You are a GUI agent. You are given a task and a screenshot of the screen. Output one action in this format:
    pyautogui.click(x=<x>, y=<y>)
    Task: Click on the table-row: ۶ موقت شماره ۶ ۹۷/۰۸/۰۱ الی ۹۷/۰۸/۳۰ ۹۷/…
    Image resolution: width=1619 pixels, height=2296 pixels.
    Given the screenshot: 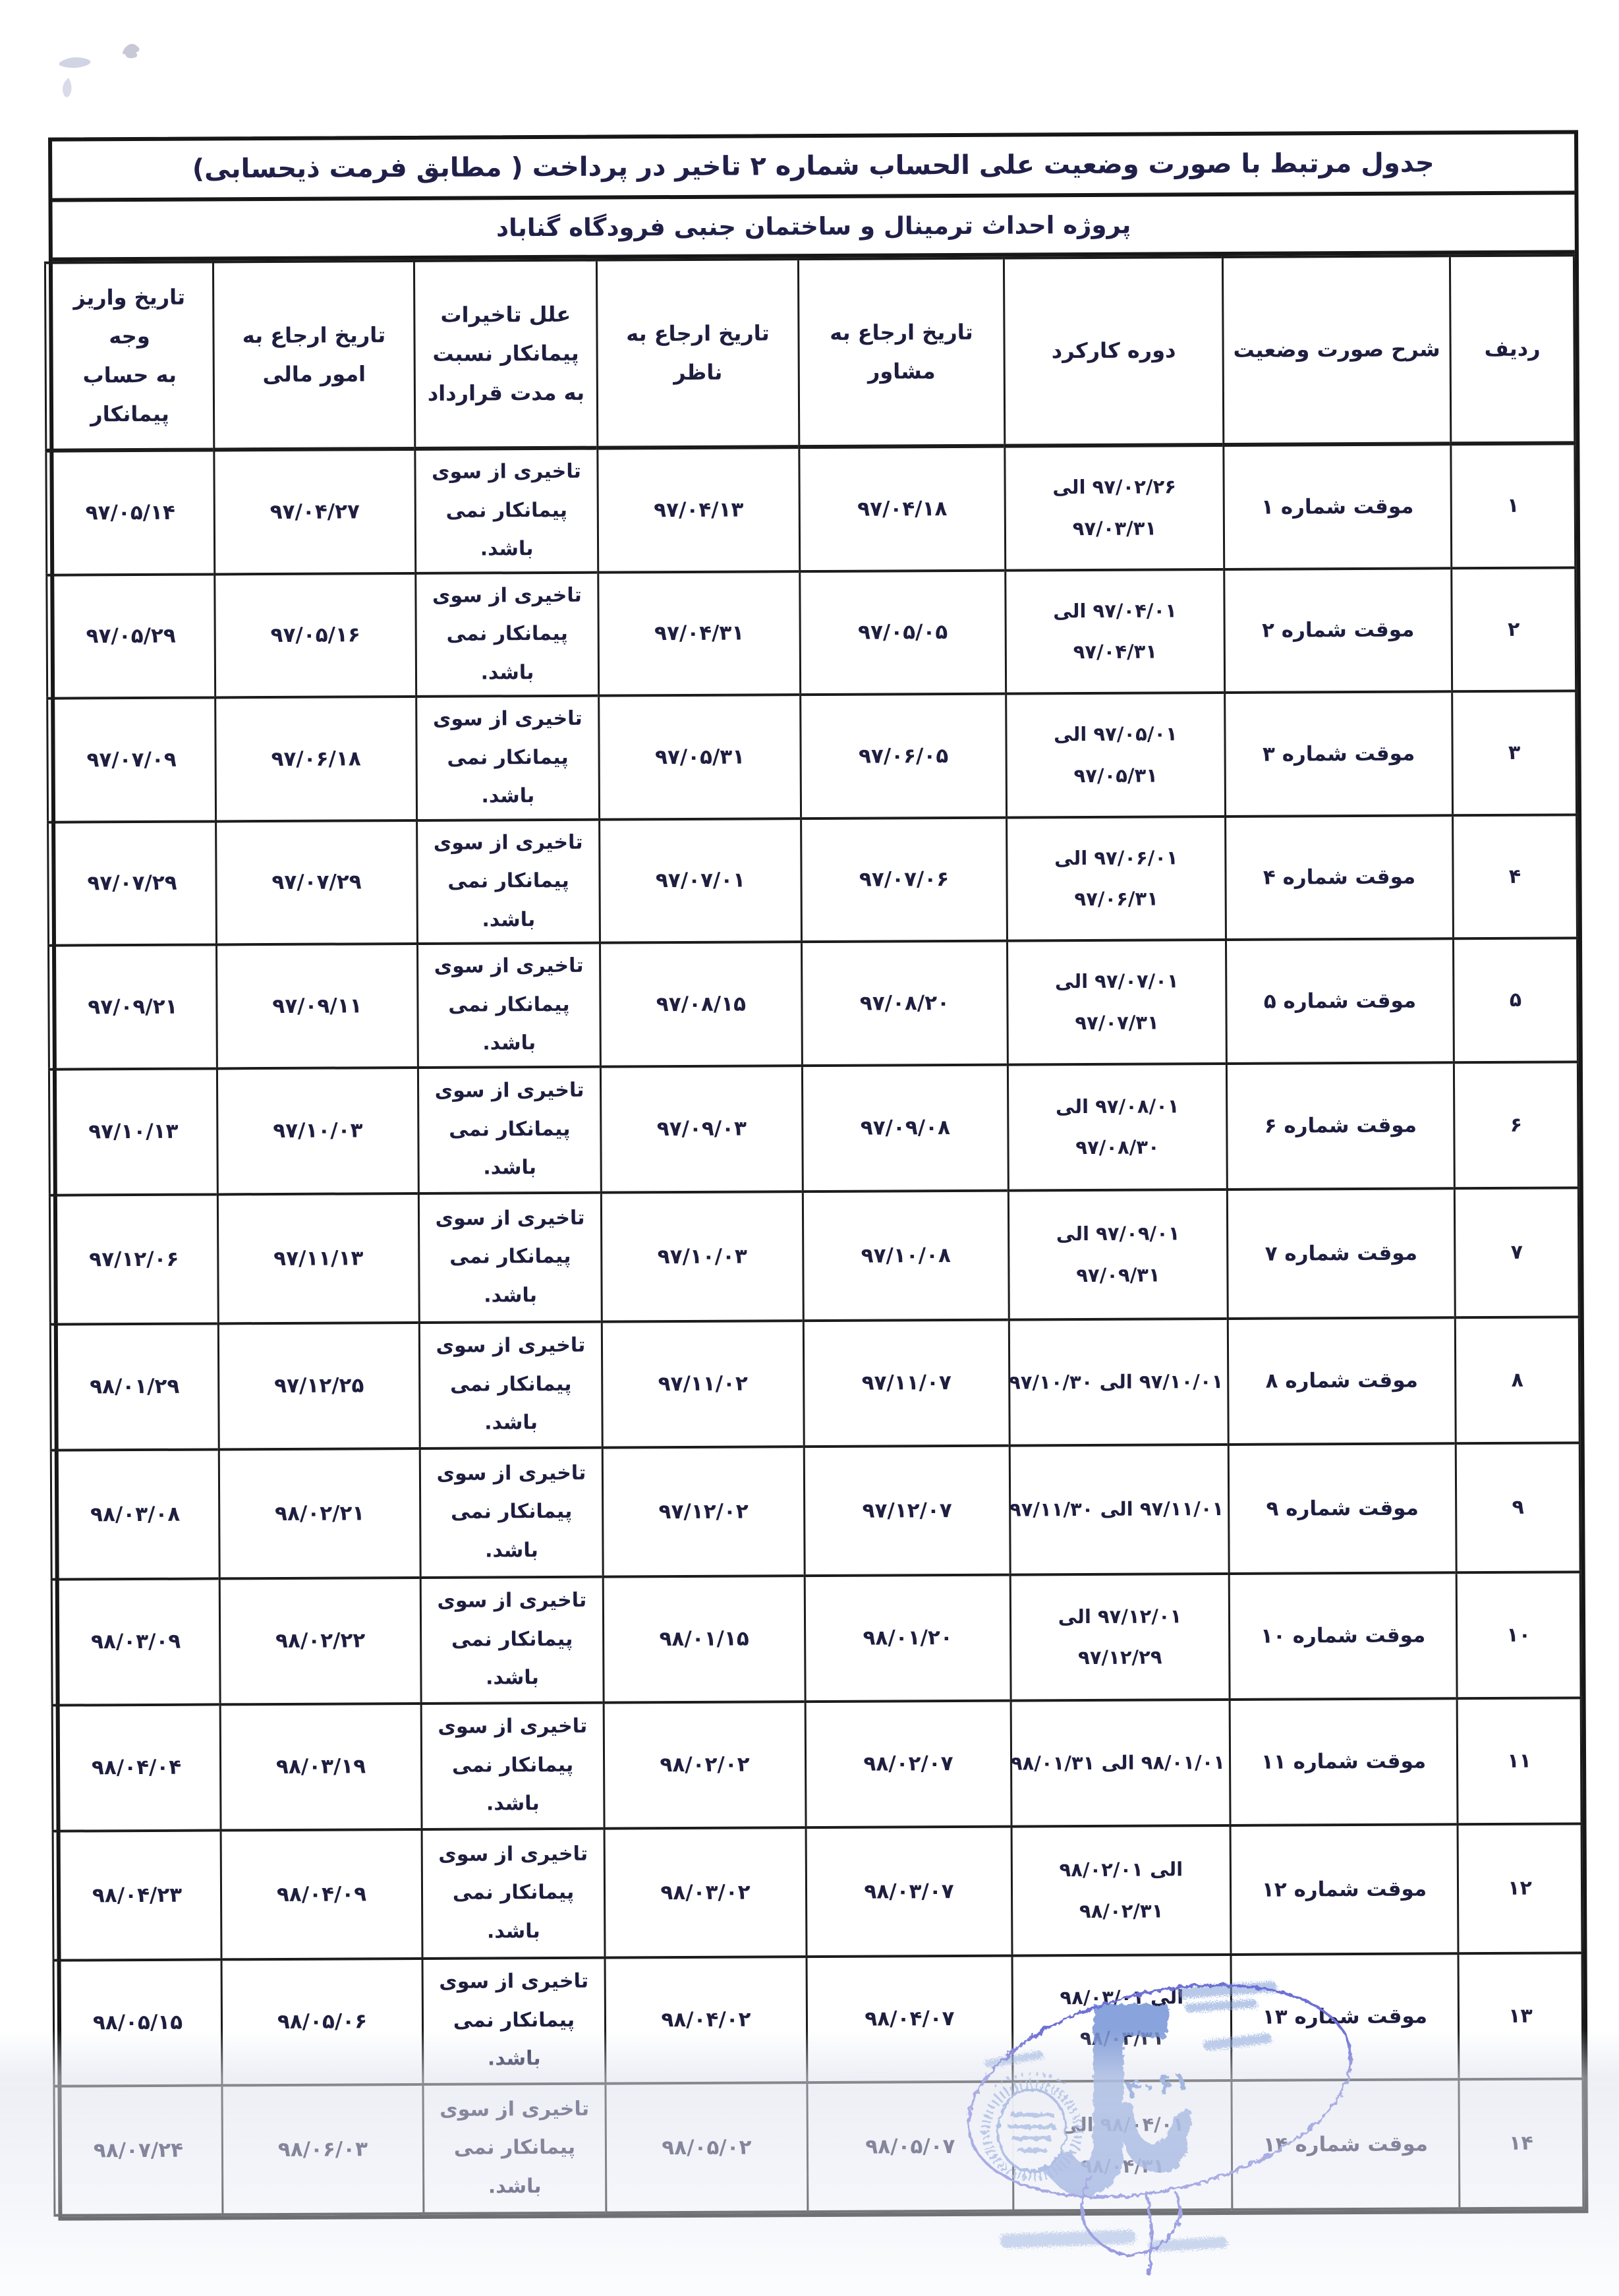 What is the action you would take?
    pyautogui.click(x=814, y=1128)
    